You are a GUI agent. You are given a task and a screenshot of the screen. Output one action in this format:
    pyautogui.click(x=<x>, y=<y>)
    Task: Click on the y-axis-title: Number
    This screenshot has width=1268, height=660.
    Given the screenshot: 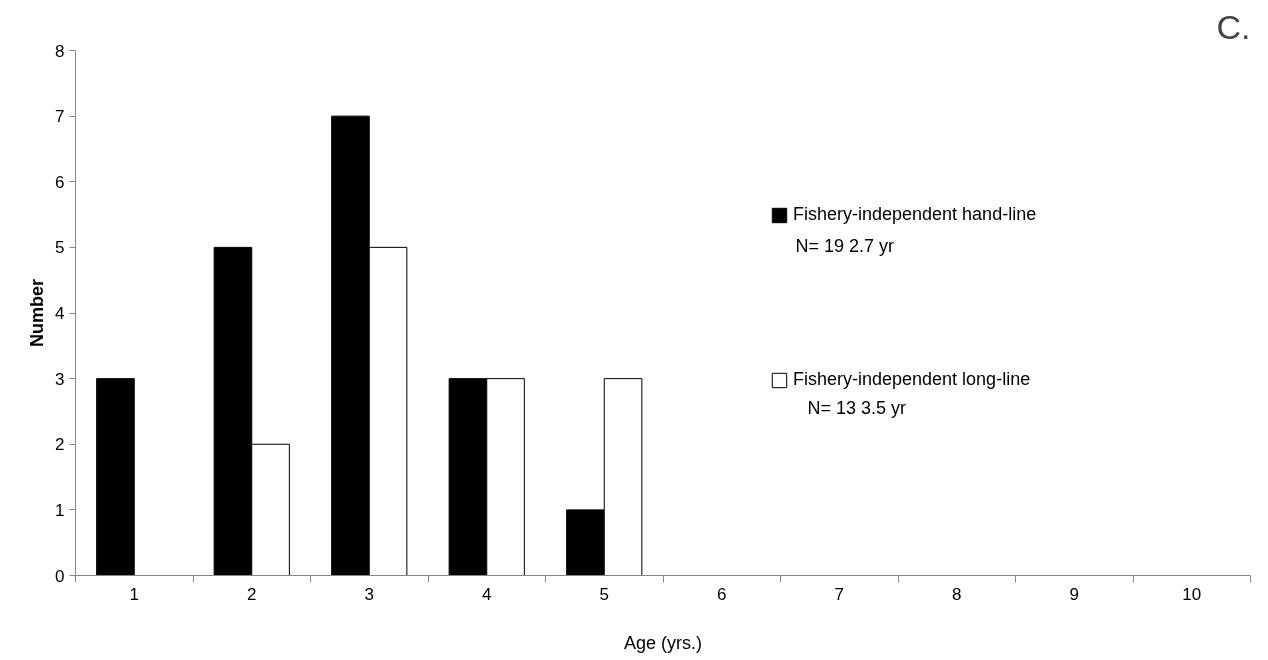 What is the action you would take?
    pyautogui.click(x=37, y=312)
    